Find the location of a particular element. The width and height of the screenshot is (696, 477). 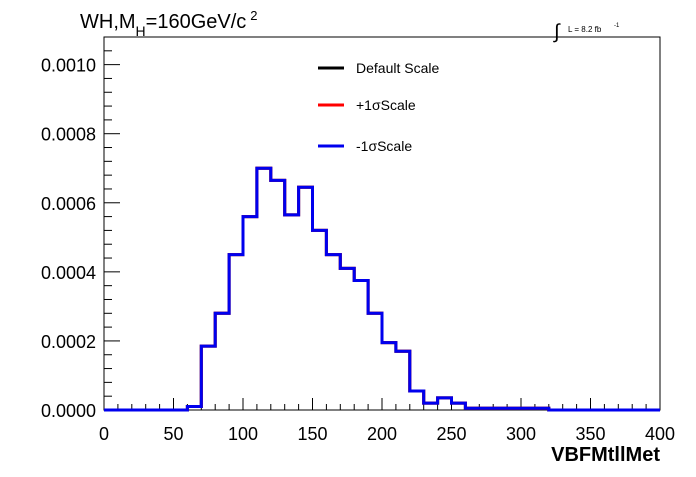

y-tick-label: 0.0008 is located at coordinates (68, 135).